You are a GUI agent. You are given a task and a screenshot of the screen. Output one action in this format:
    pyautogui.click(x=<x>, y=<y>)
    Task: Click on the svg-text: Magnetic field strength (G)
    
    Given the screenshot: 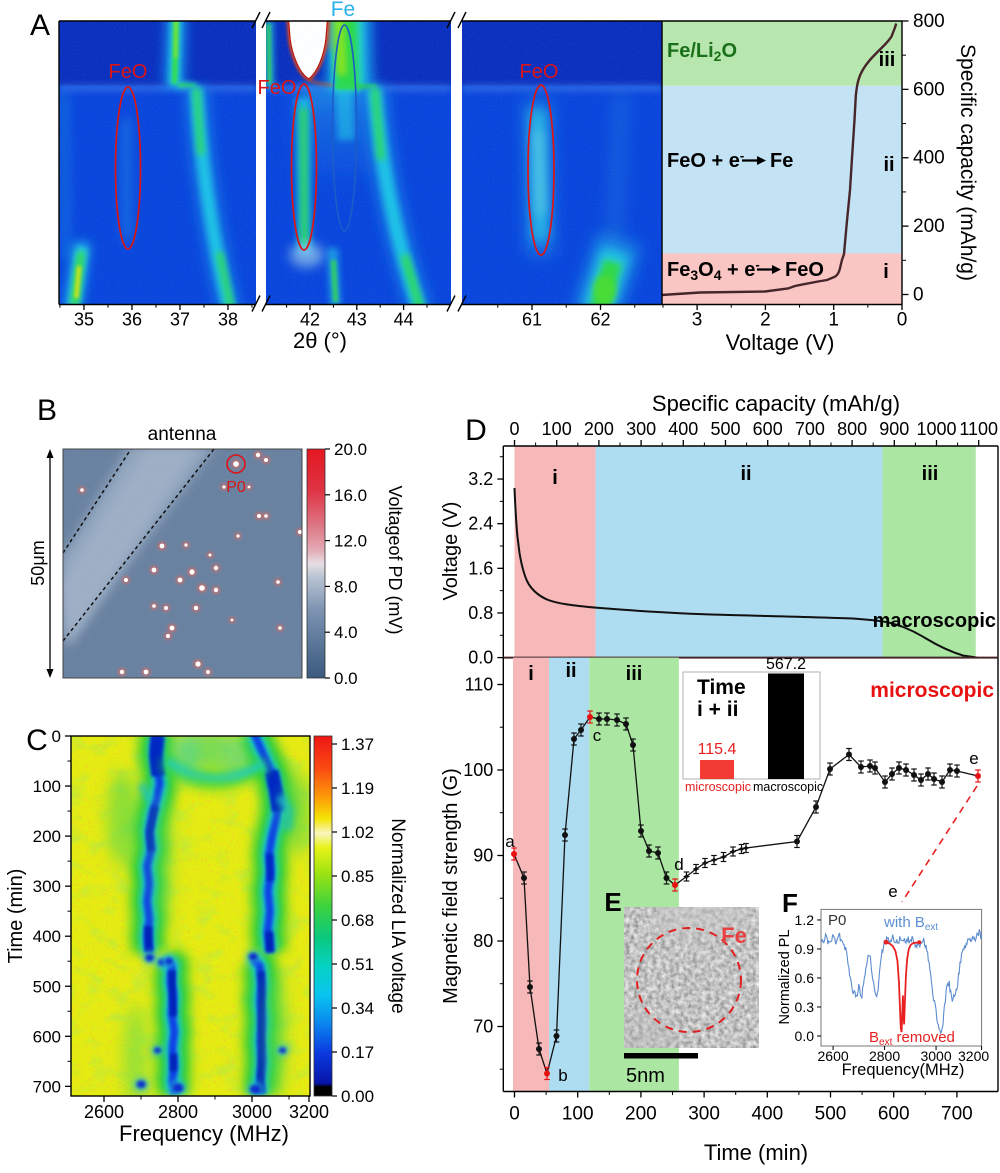 What is the action you would take?
    pyautogui.click(x=451, y=886)
    